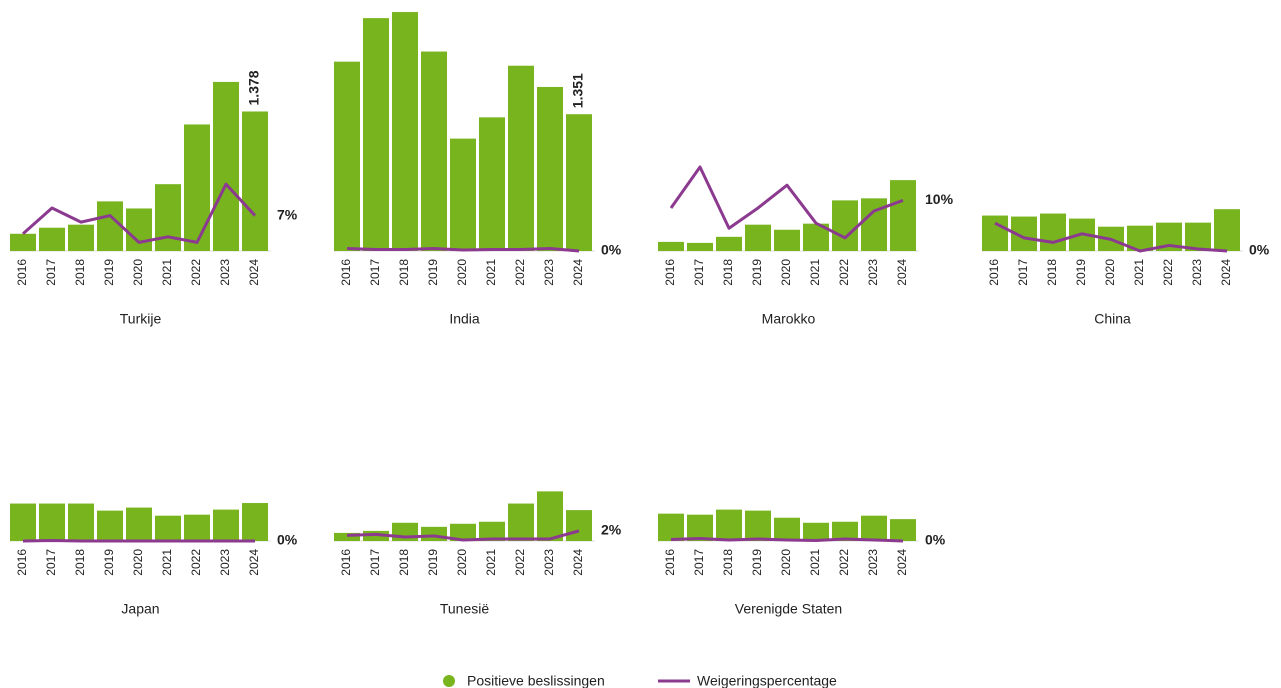  I want to click on value-label: 1.351, so click(578, 90).